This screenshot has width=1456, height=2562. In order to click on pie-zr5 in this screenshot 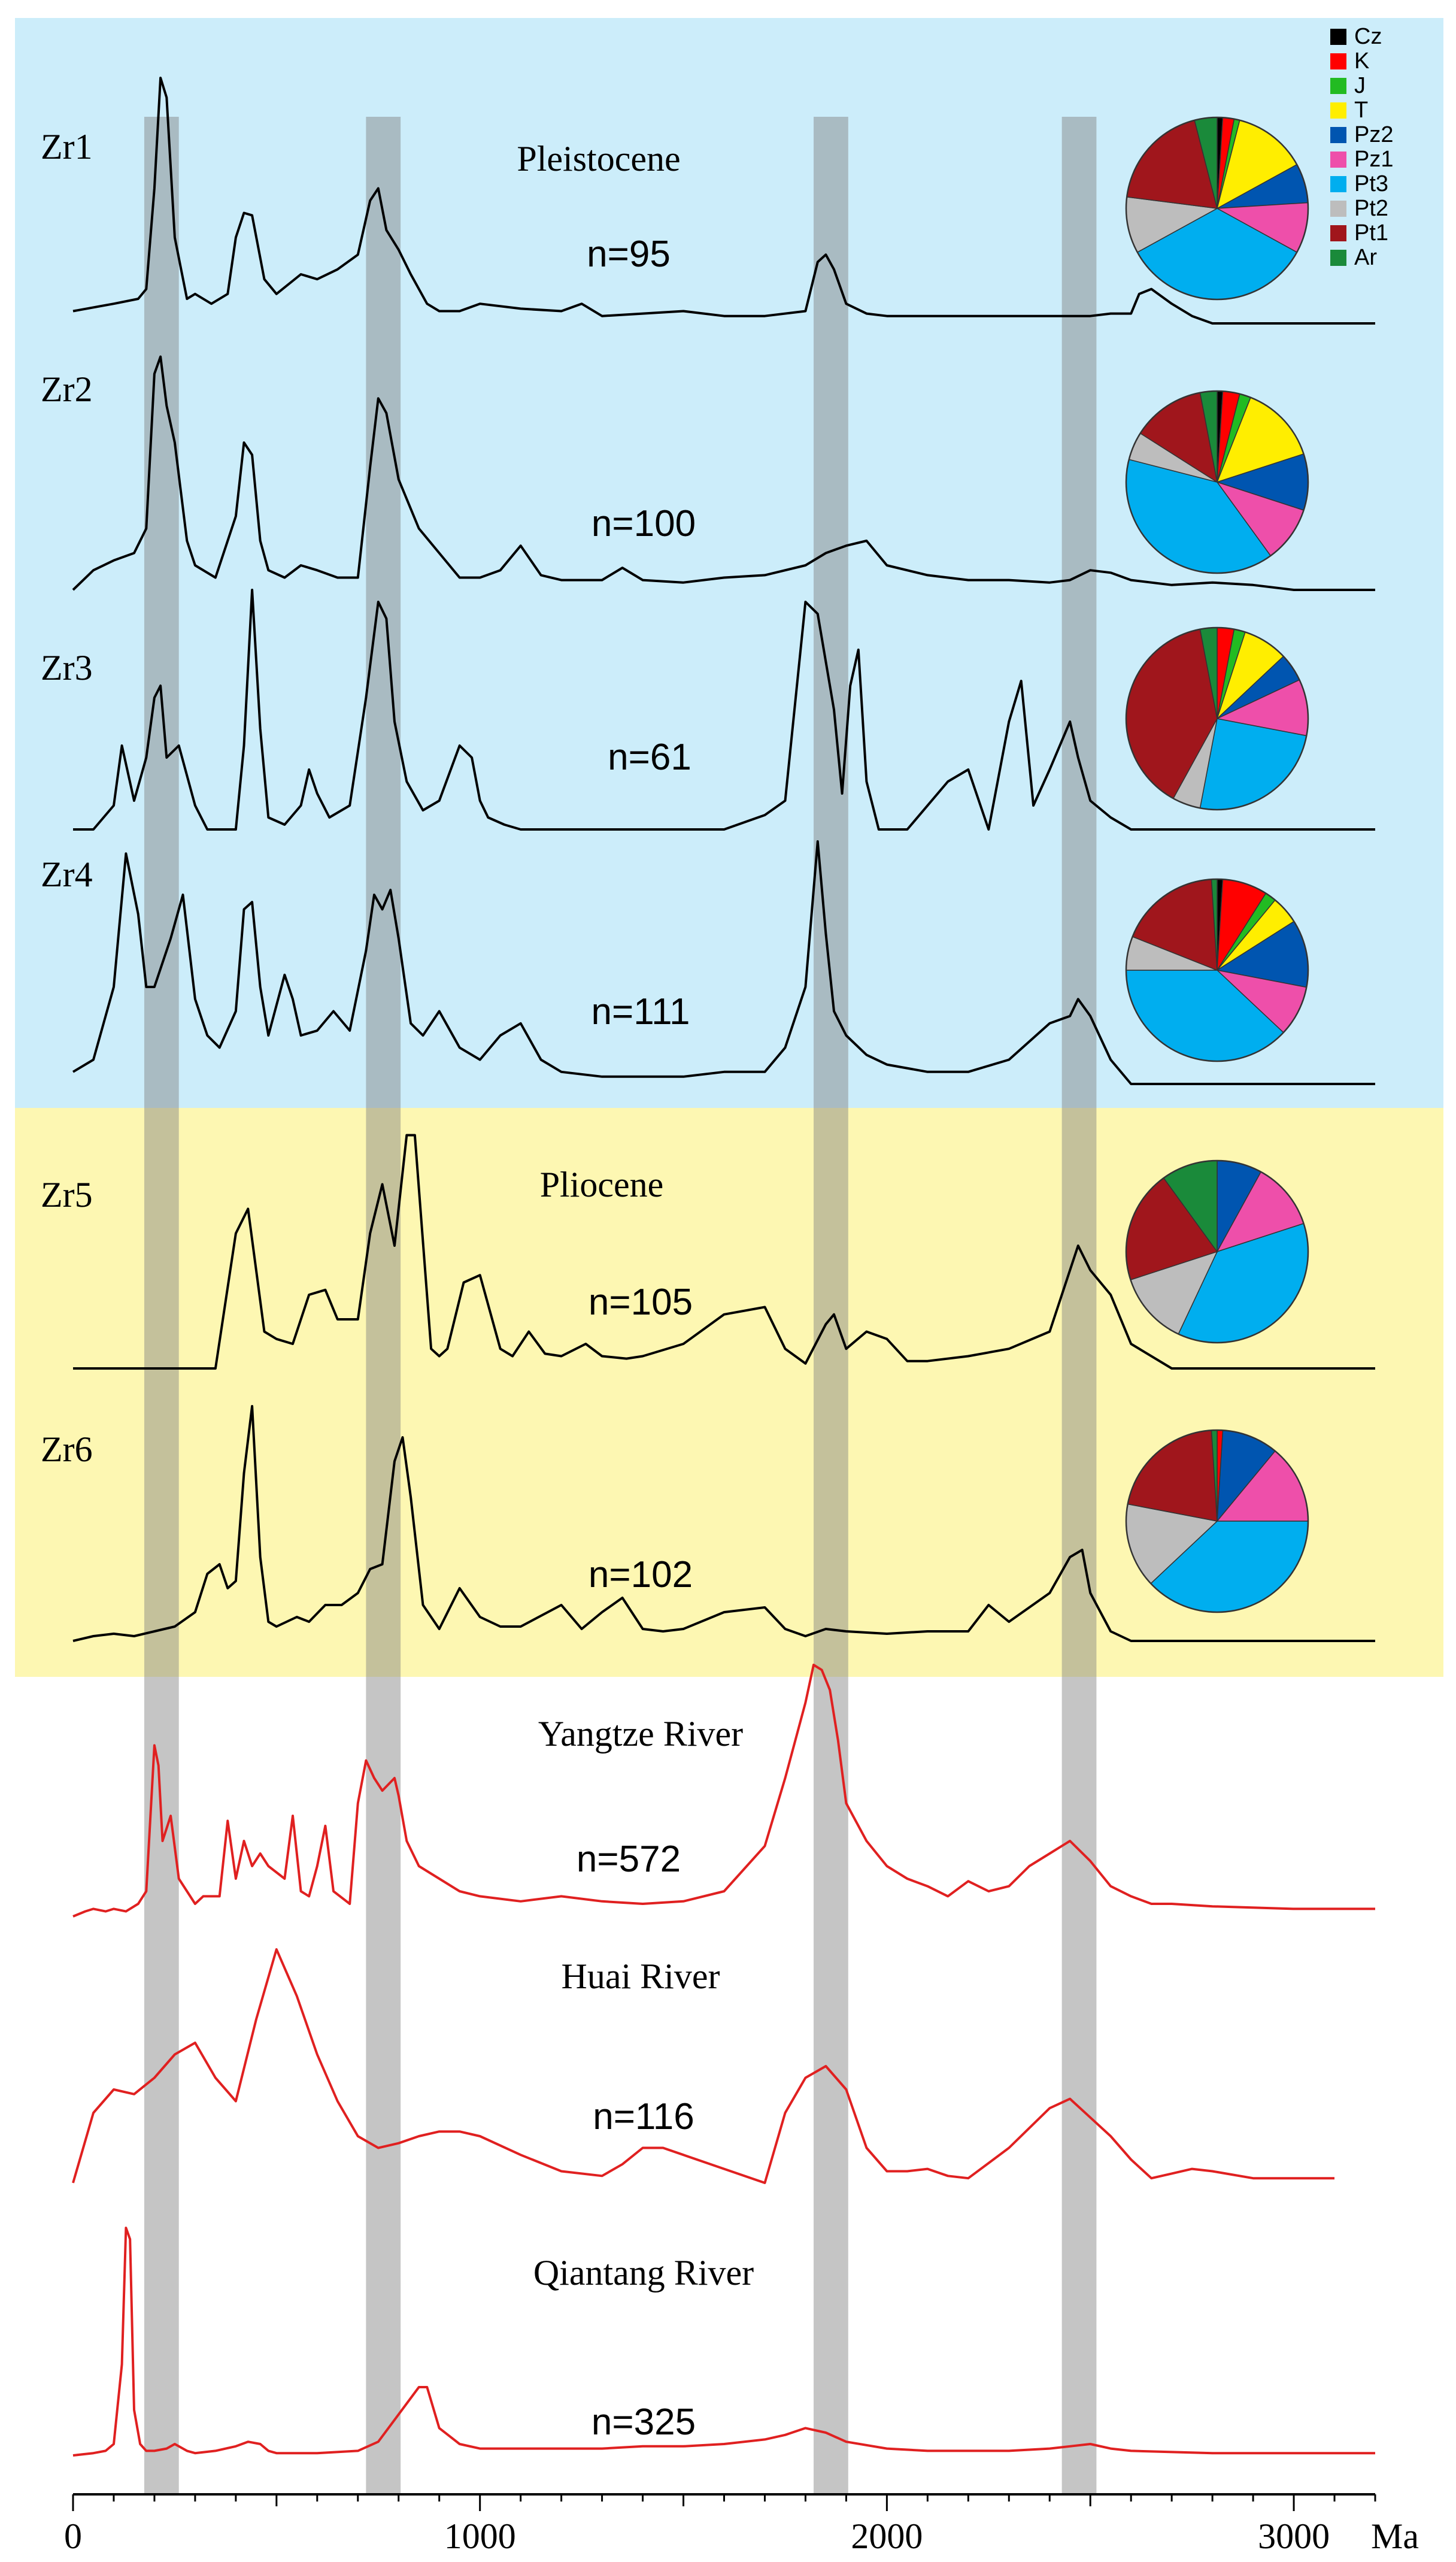, I will do `click(1217, 1251)`.